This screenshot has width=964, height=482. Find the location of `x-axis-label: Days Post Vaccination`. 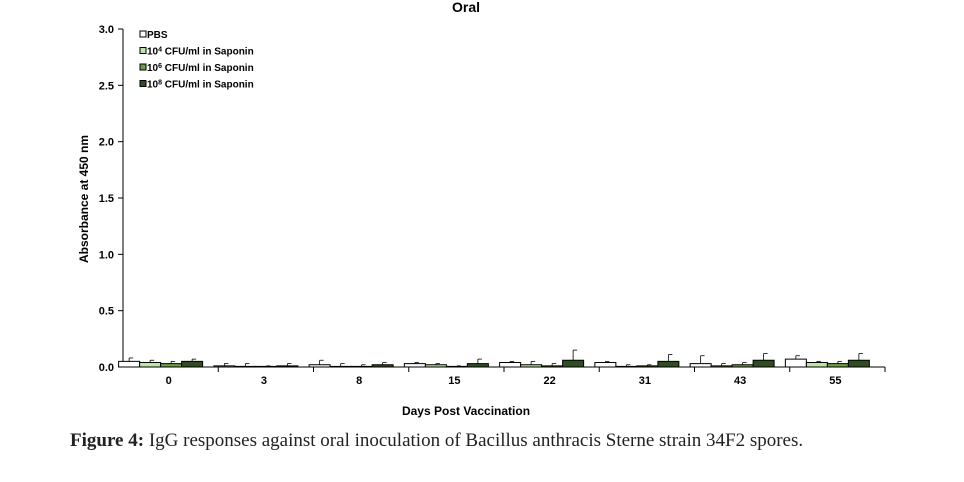

x-axis-label: Days Post Vaccination is located at coordinates (466, 411).